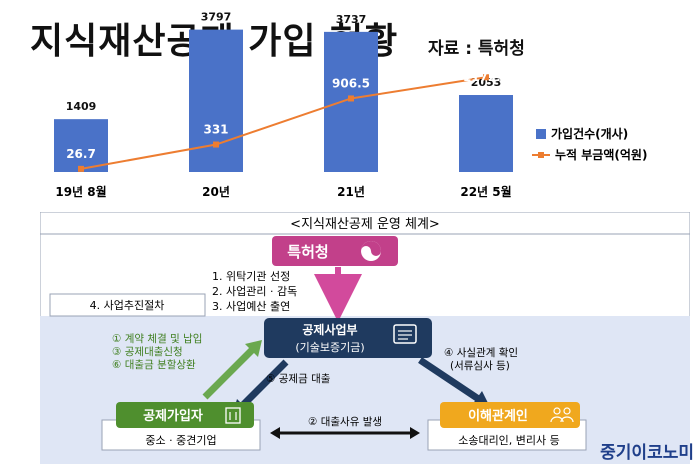 Image resolution: width=700 pixels, height=467 pixels. Describe the element at coordinates (233, 415) in the screenshot. I see `building-icon` at that location.